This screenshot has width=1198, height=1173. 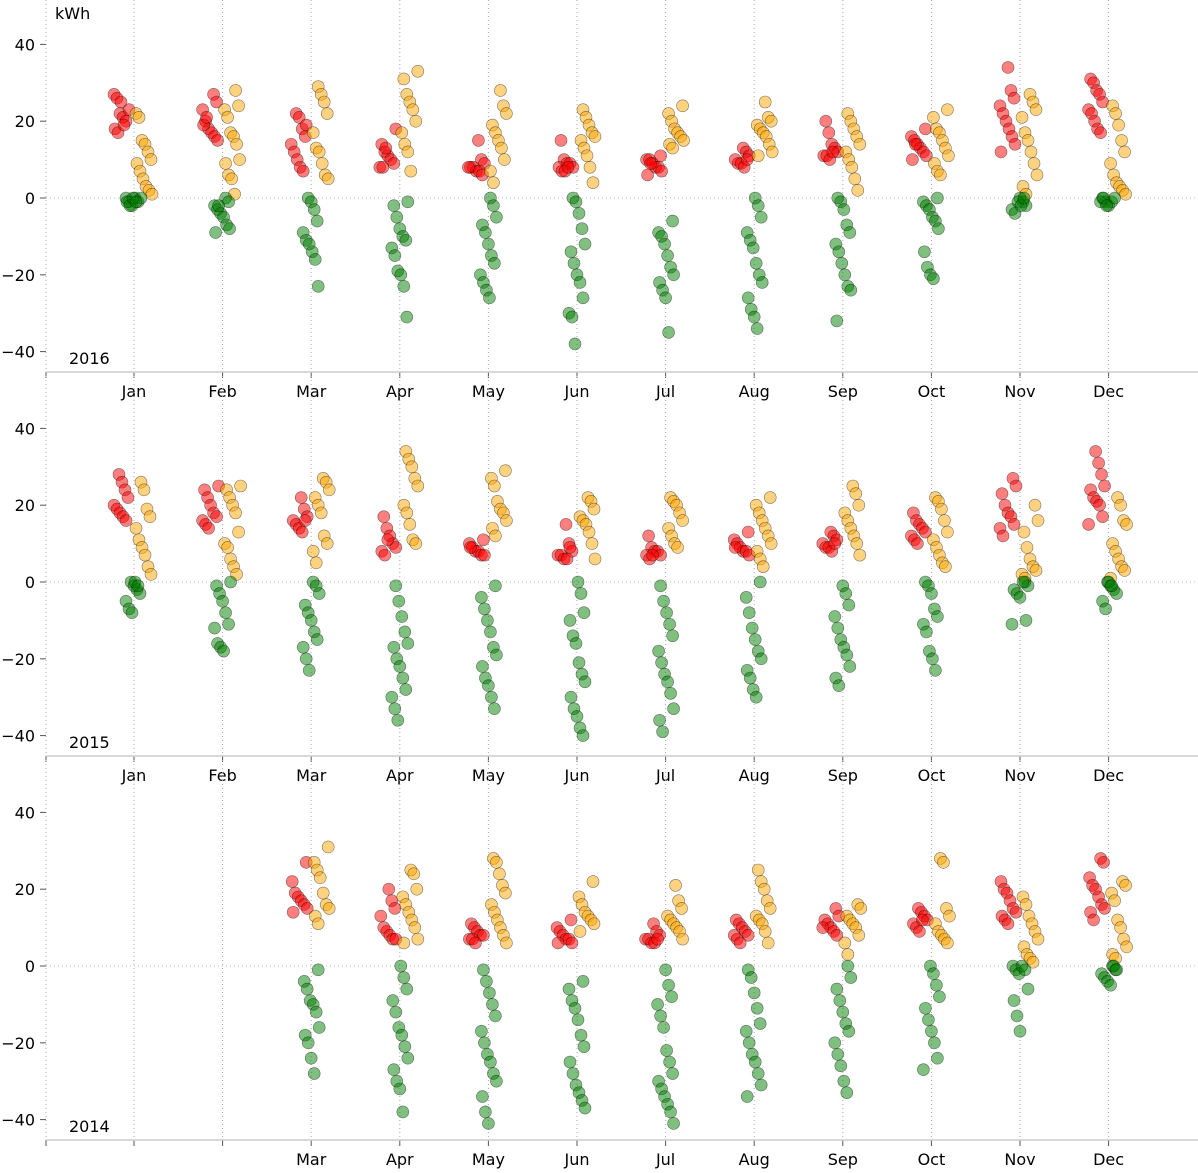 What do you see at coordinates (843, 775) in the screenshot?
I see `x-tick-label: Sep` at bounding box center [843, 775].